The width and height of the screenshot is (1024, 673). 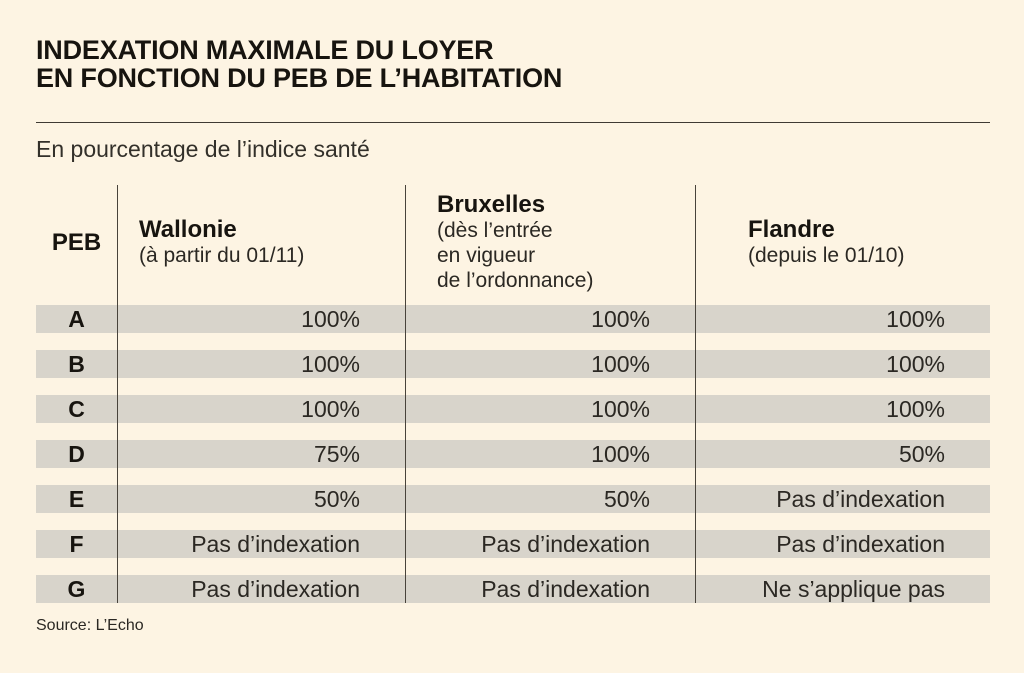 What do you see at coordinates (842, 242) in the screenshot?
I see `column-header-flandre: Flandre (depuis le 01/10)` at bounding box center [842, 242].